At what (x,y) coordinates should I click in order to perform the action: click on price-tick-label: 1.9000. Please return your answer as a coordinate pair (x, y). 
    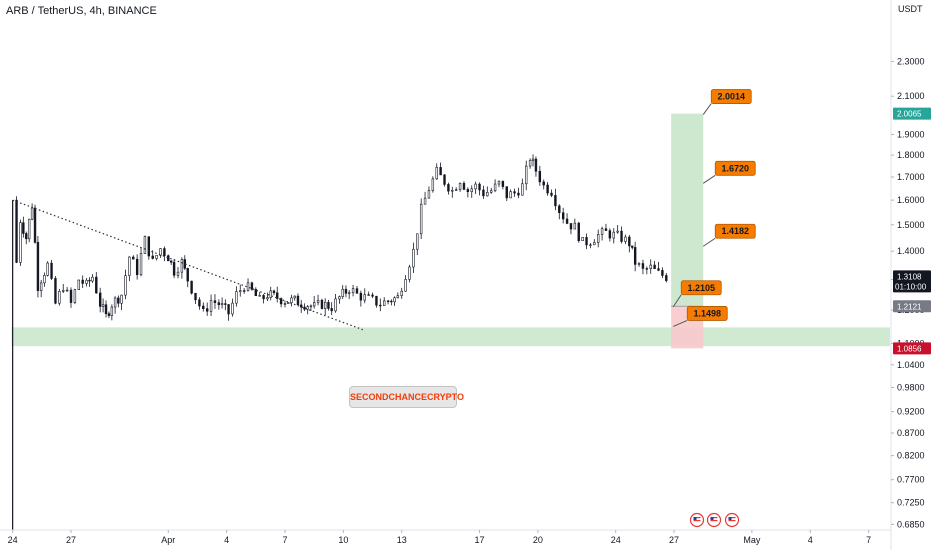
    Looking at the image, I should click on (911, 134).